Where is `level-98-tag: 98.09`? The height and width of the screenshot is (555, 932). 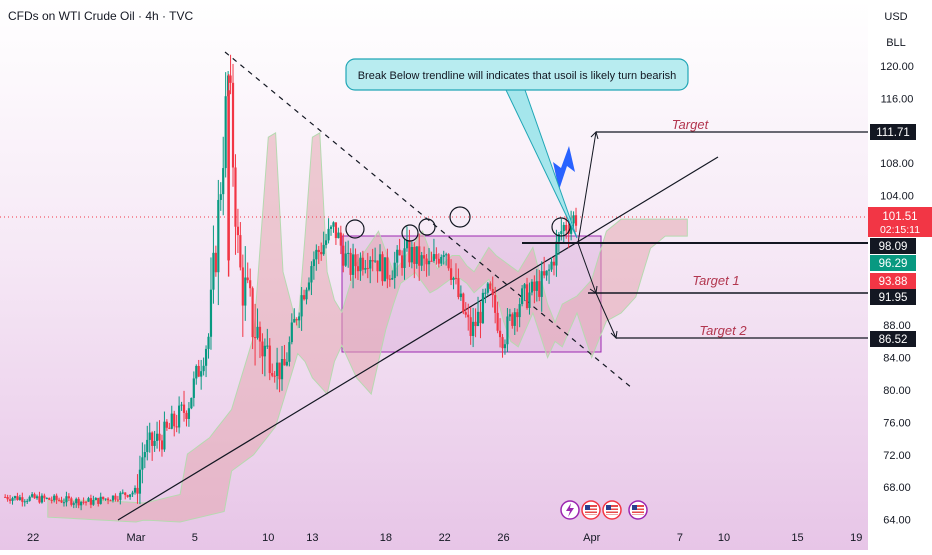 level-98-tag: 98.09 is located at coordinates (893, 246).